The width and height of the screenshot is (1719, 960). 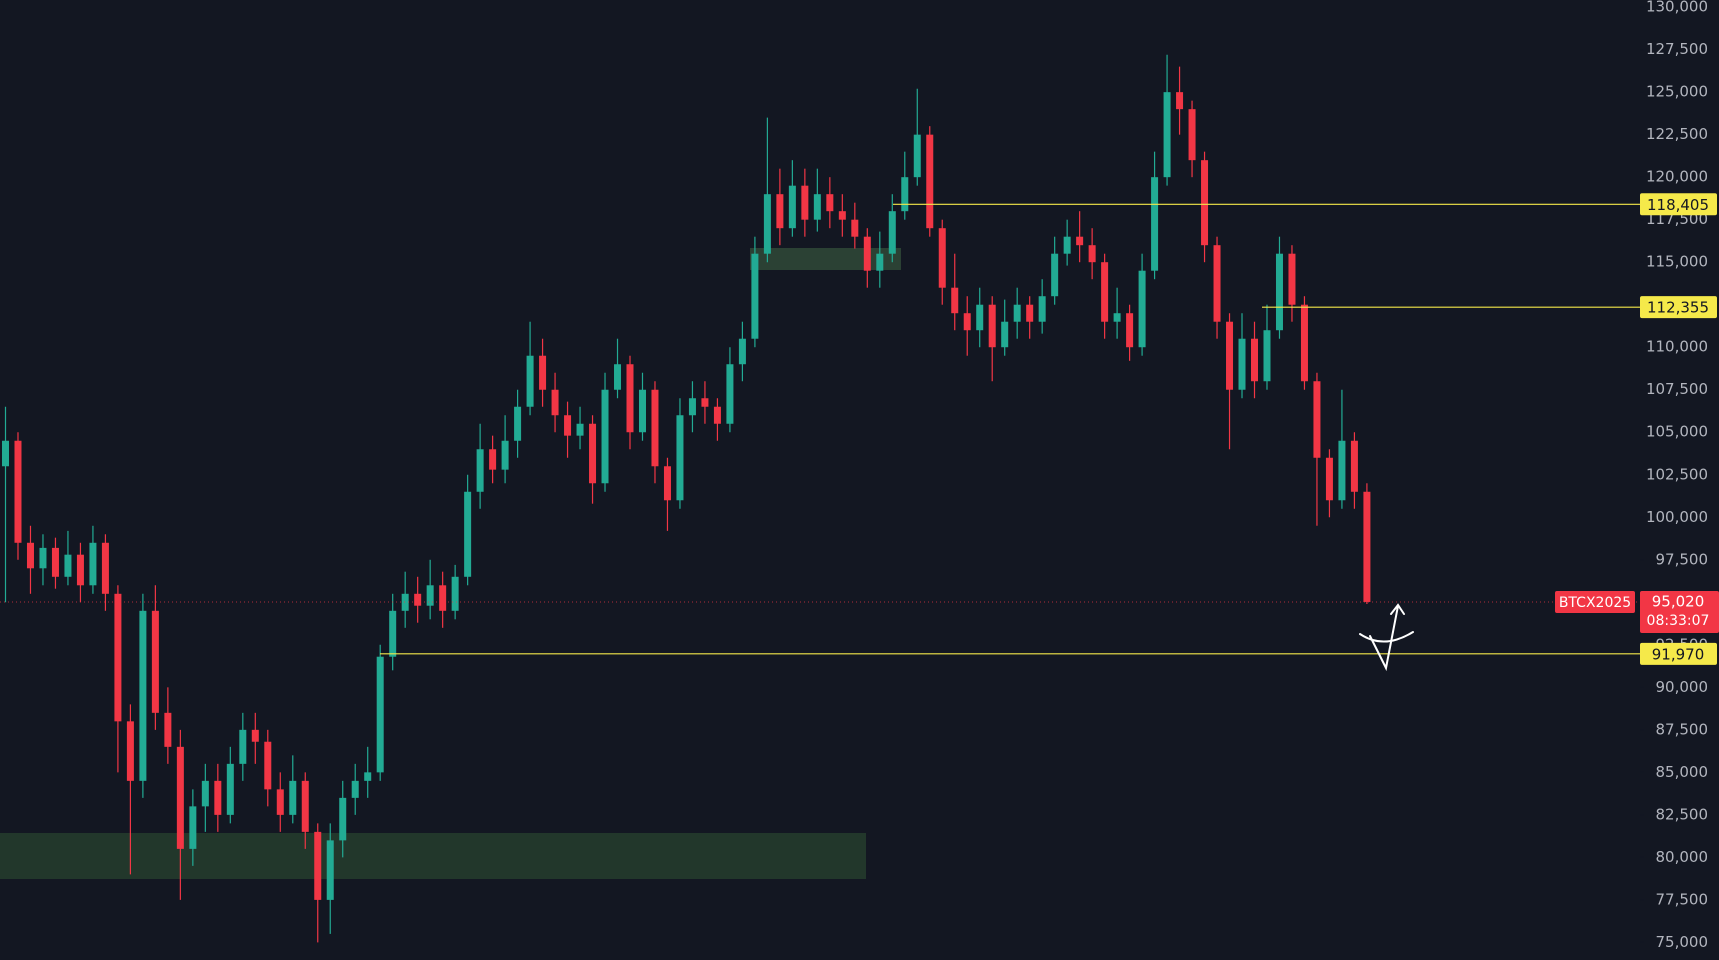 I want to click on drawn-curve, so click(x=1386, y=637).